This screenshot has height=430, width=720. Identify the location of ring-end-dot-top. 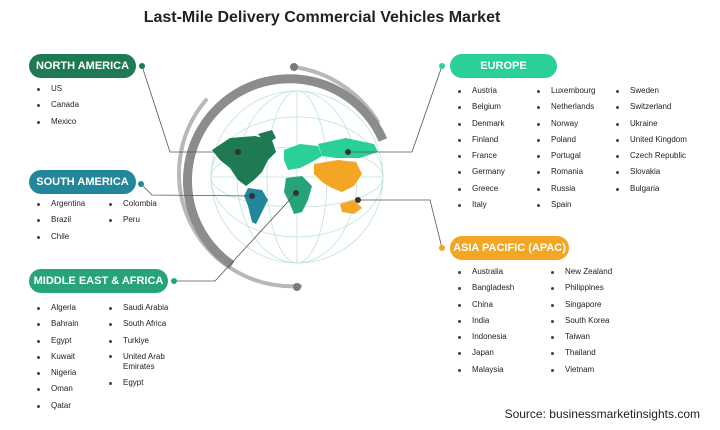
(294, 67).